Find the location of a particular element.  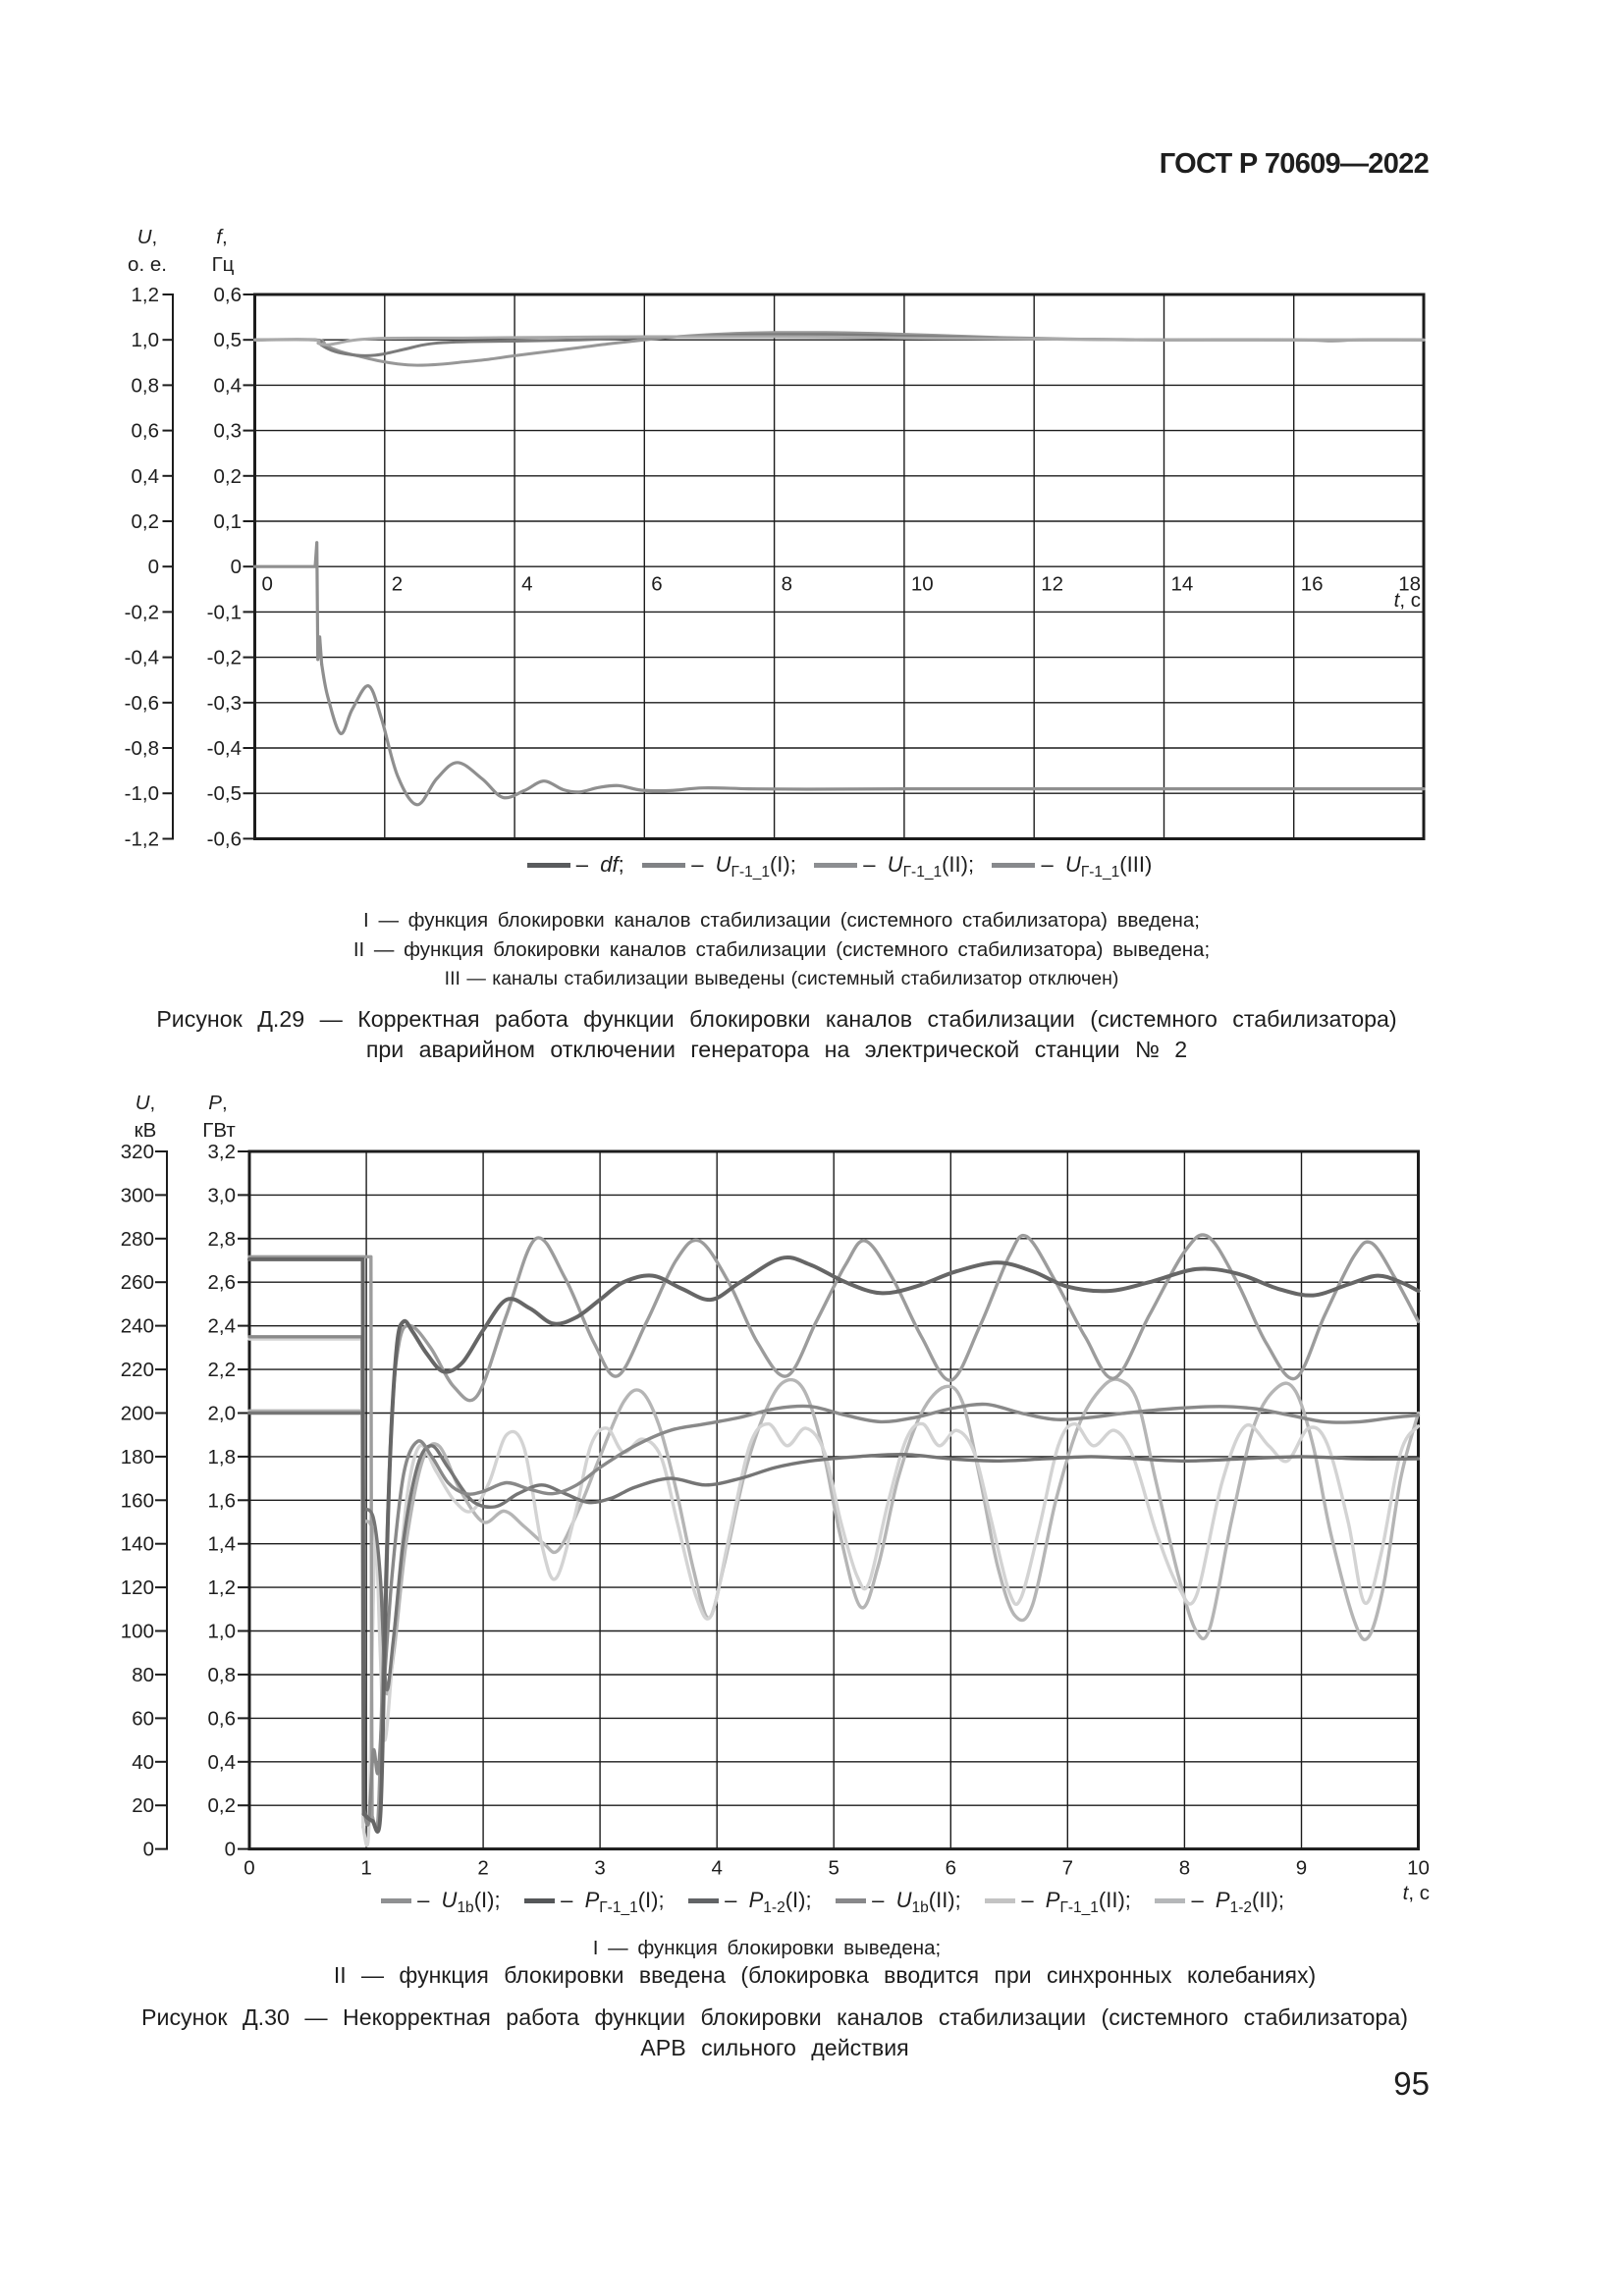

svg-text: 3,0 is located at coordinates (222, 1195).